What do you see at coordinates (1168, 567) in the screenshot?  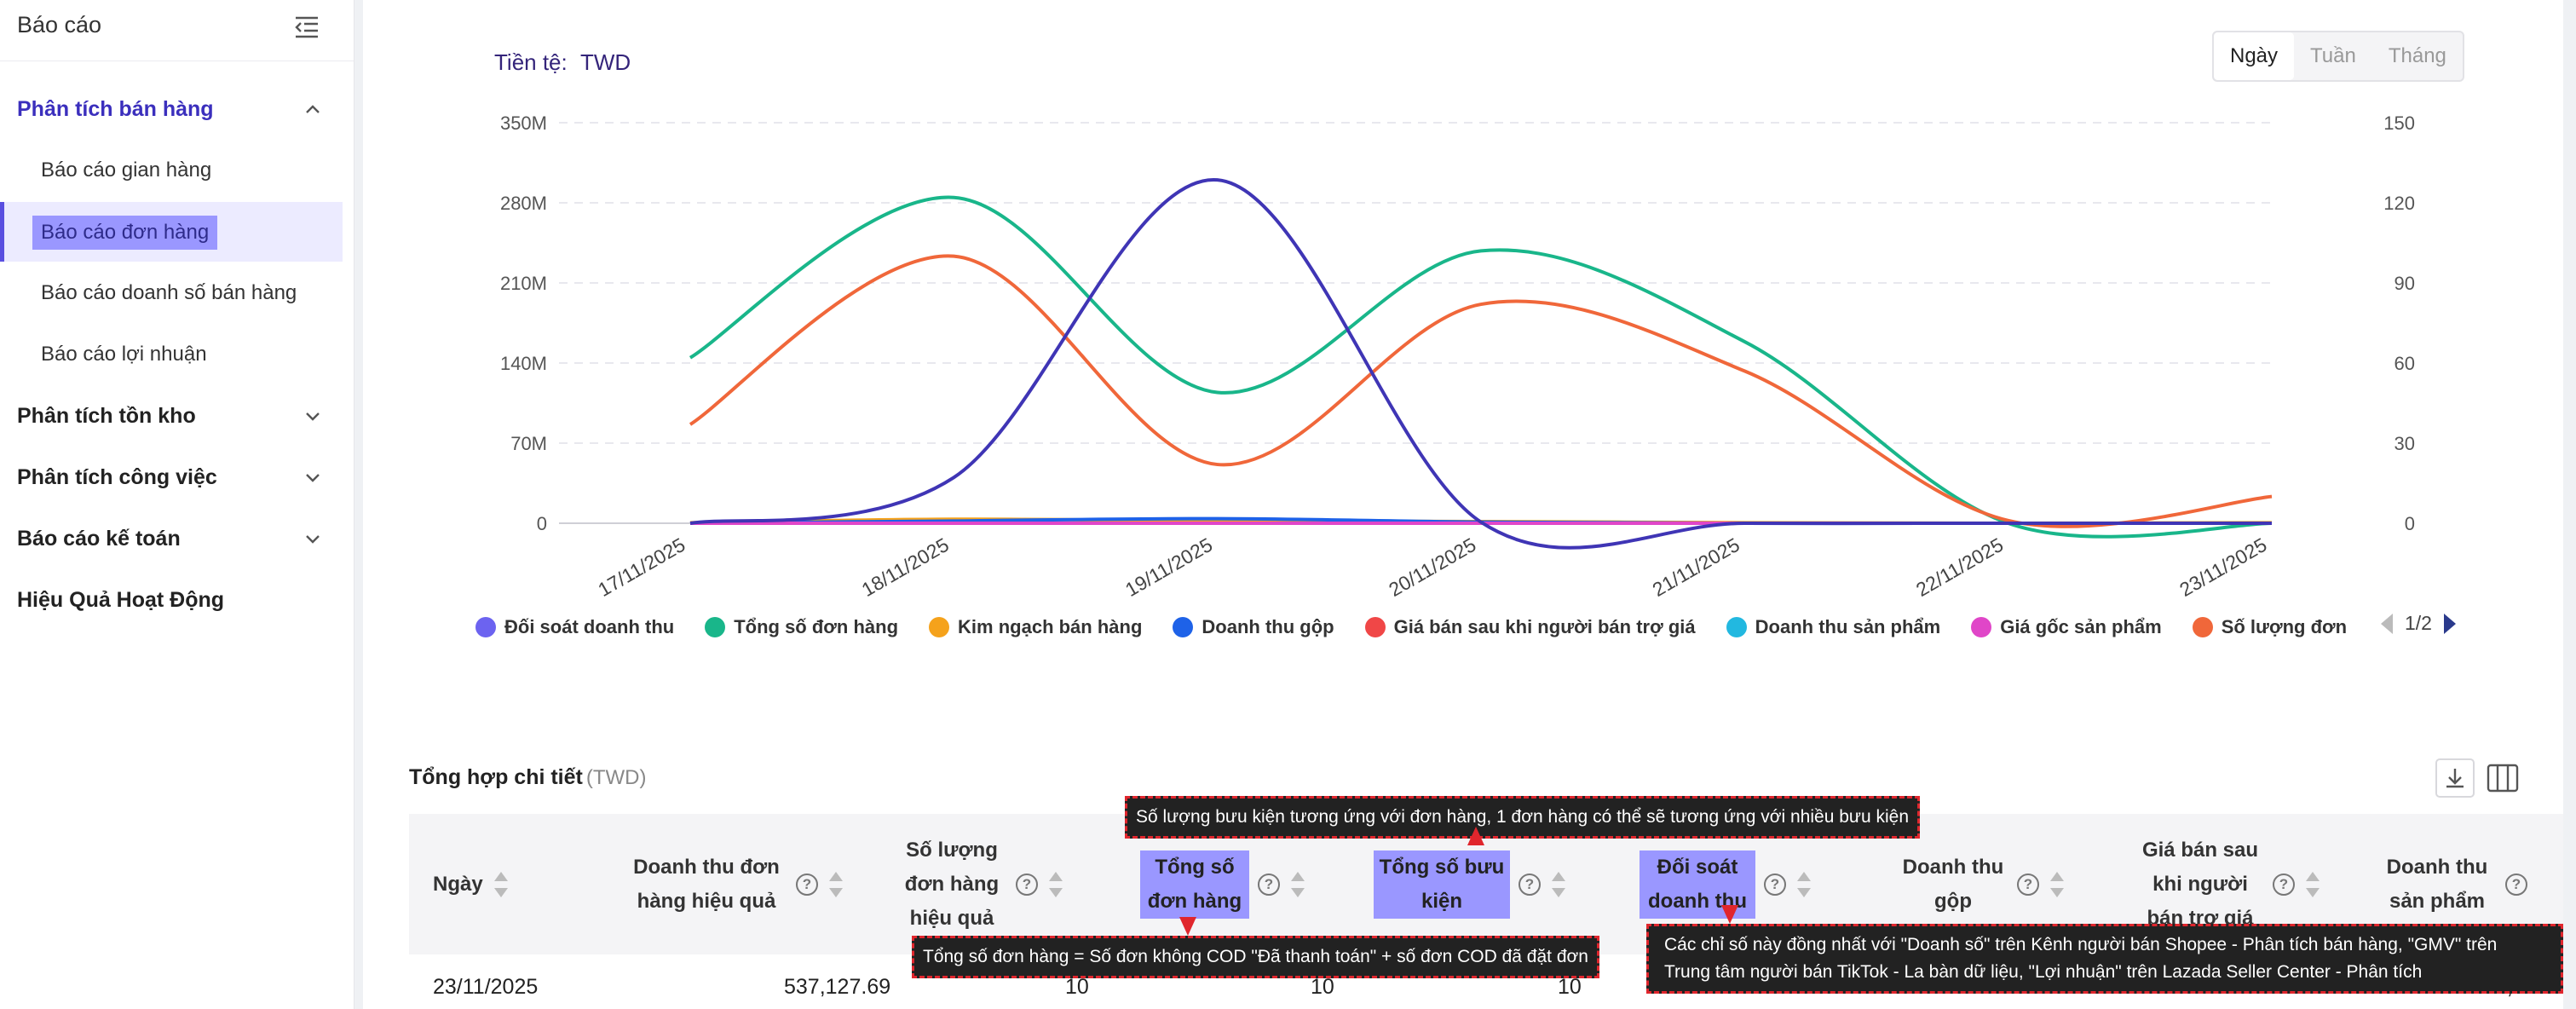 I see `x-tick: 19/11/2025` at bounding box center [1168, 567].